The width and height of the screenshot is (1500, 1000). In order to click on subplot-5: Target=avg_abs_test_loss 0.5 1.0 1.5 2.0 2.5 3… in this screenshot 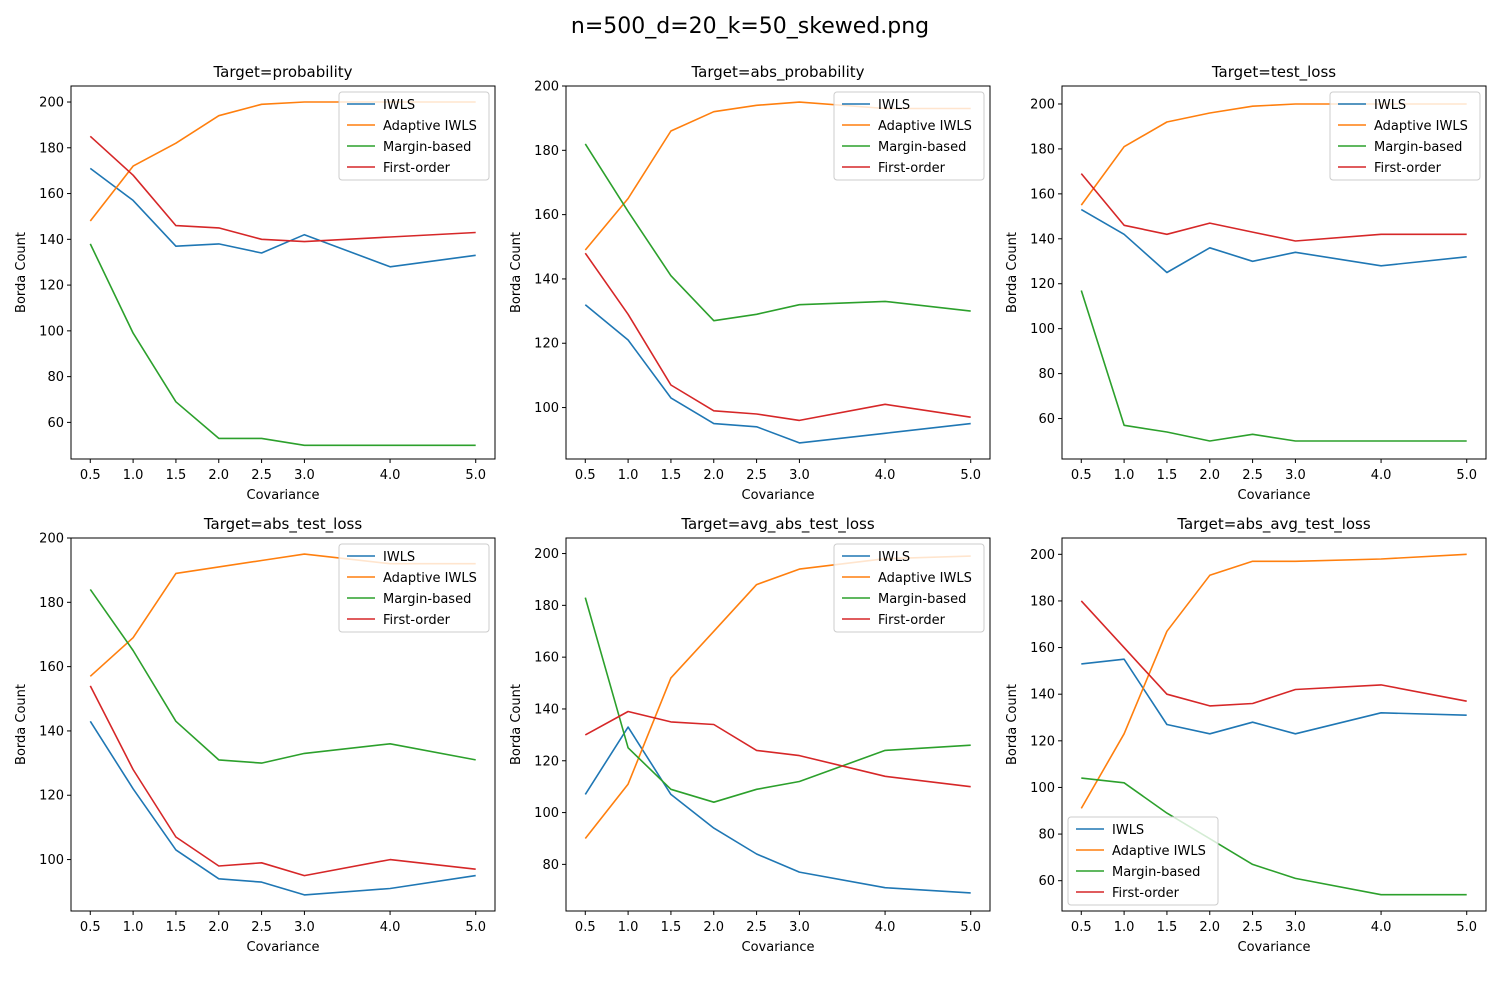, I will do `click(750, 735)`.